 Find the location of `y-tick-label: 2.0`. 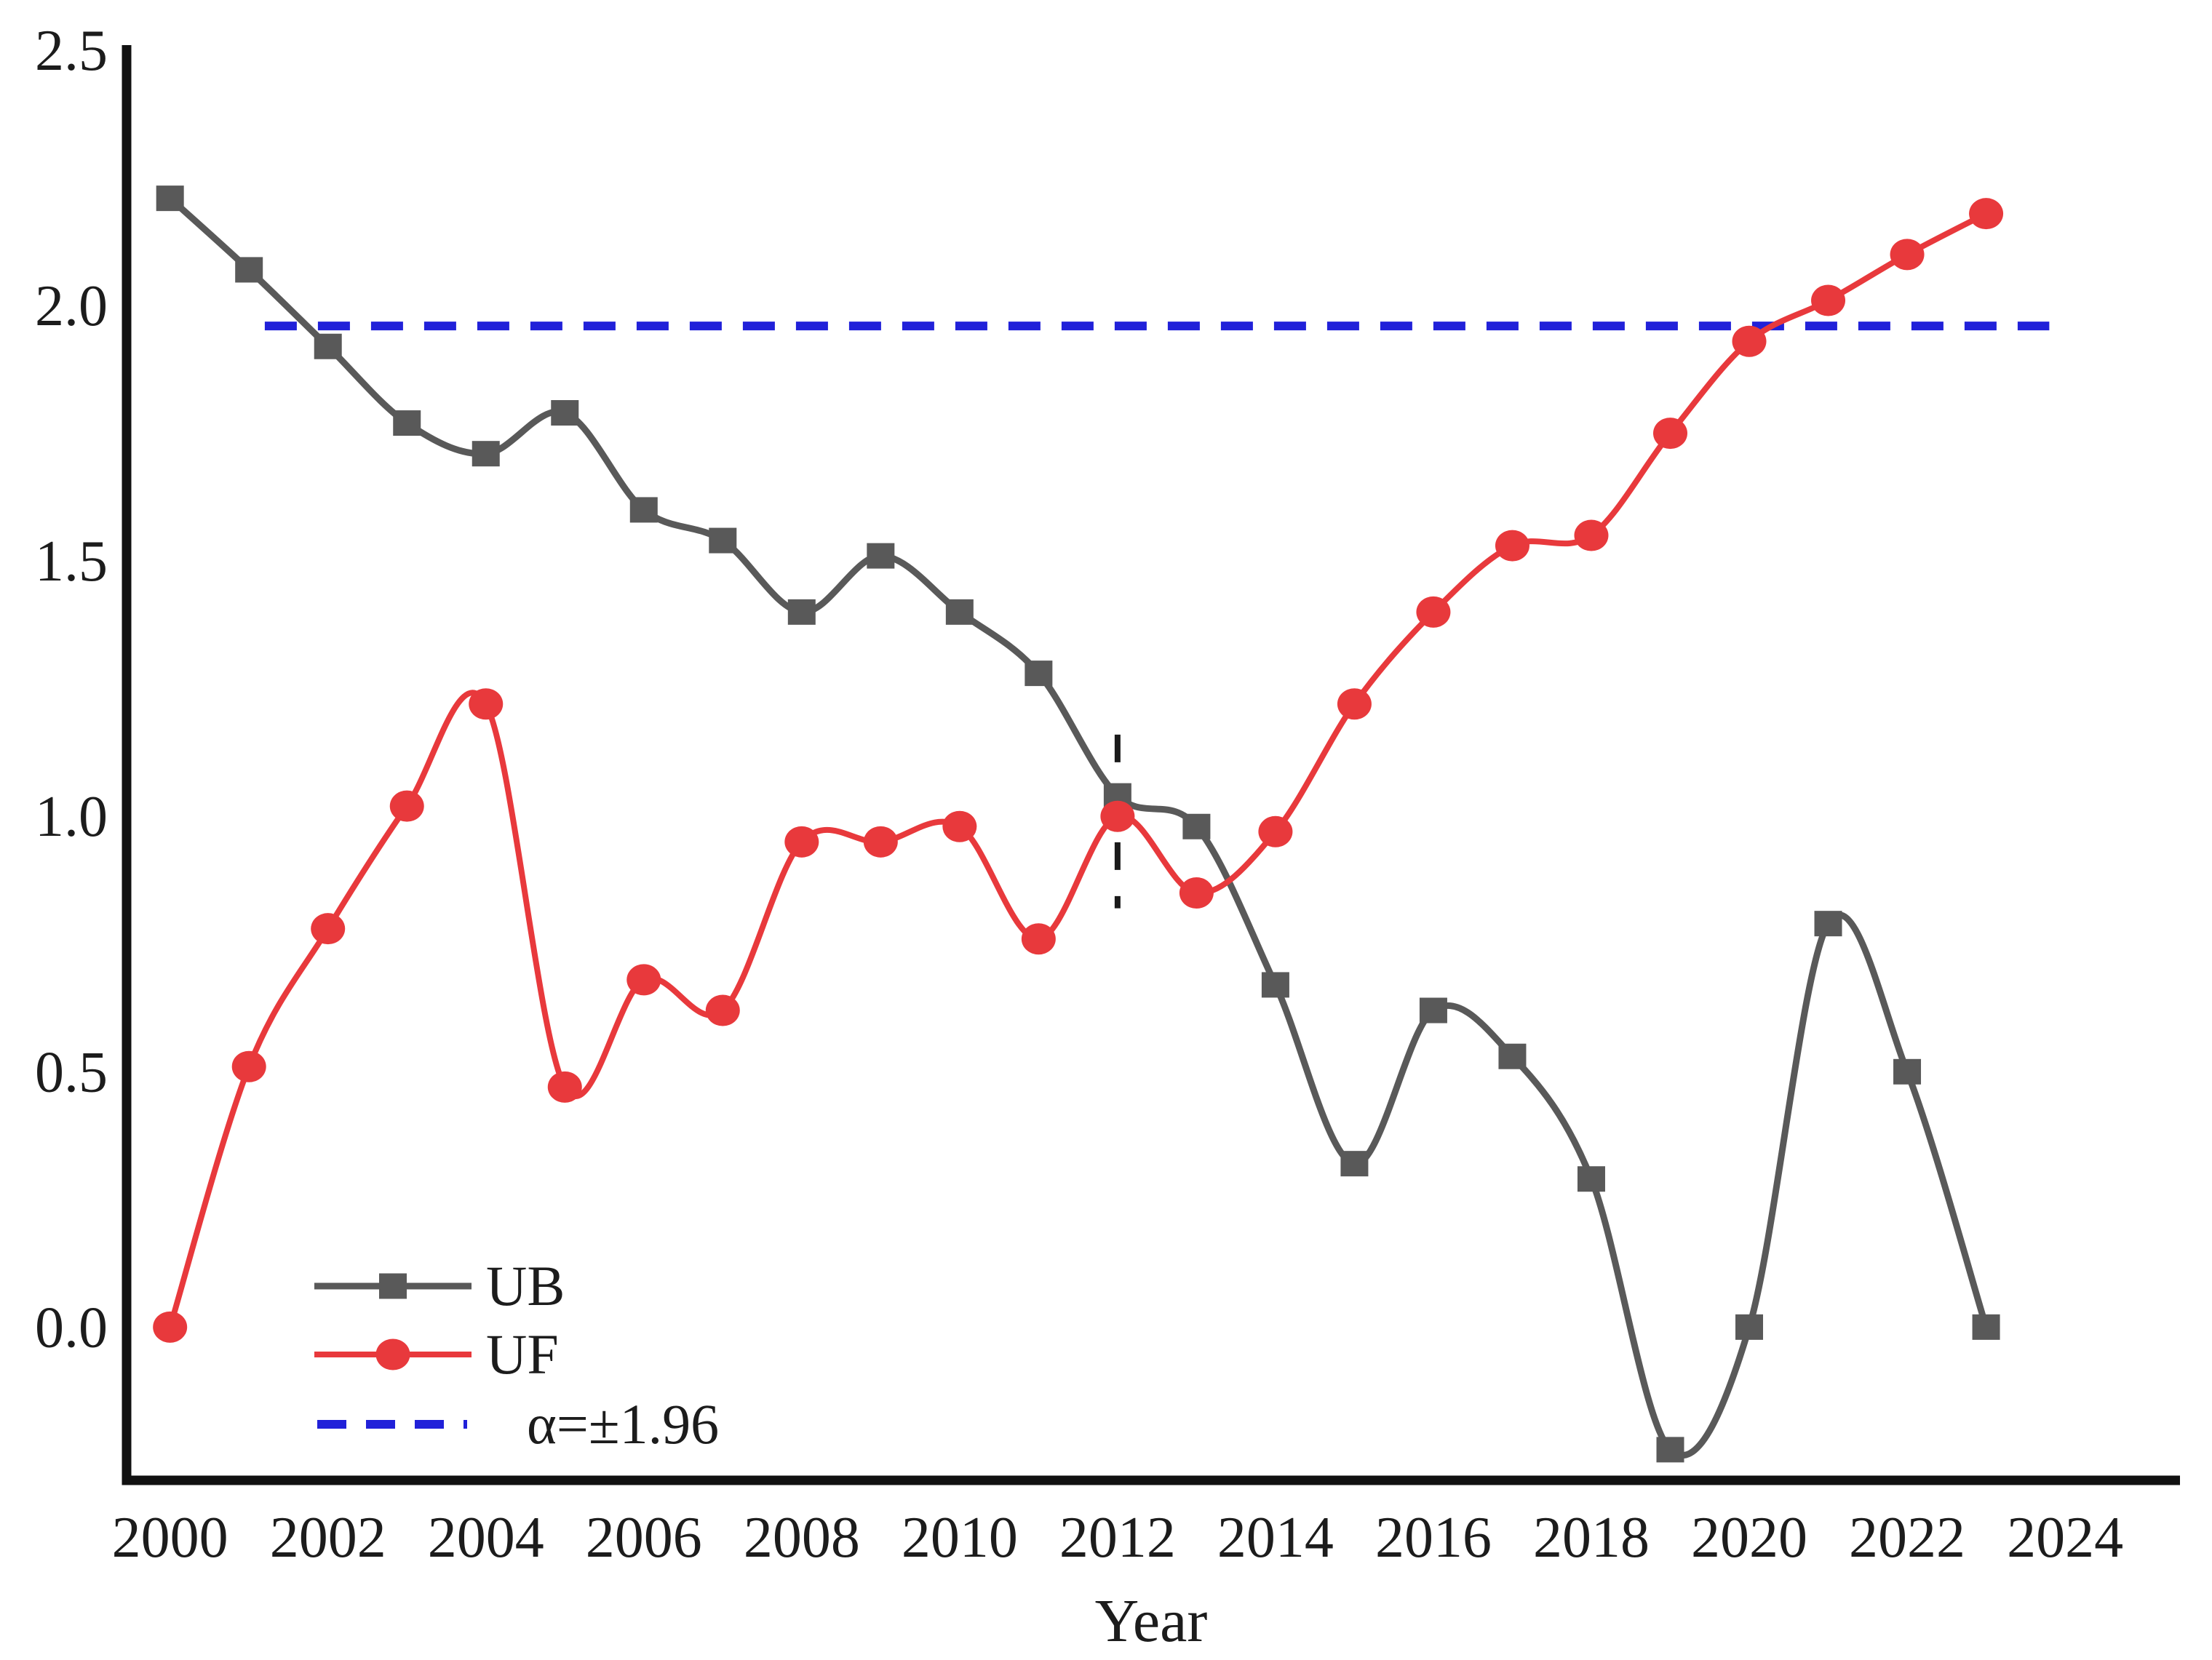

y-tick-label: 2.0 is located at coordinates (71, 306).